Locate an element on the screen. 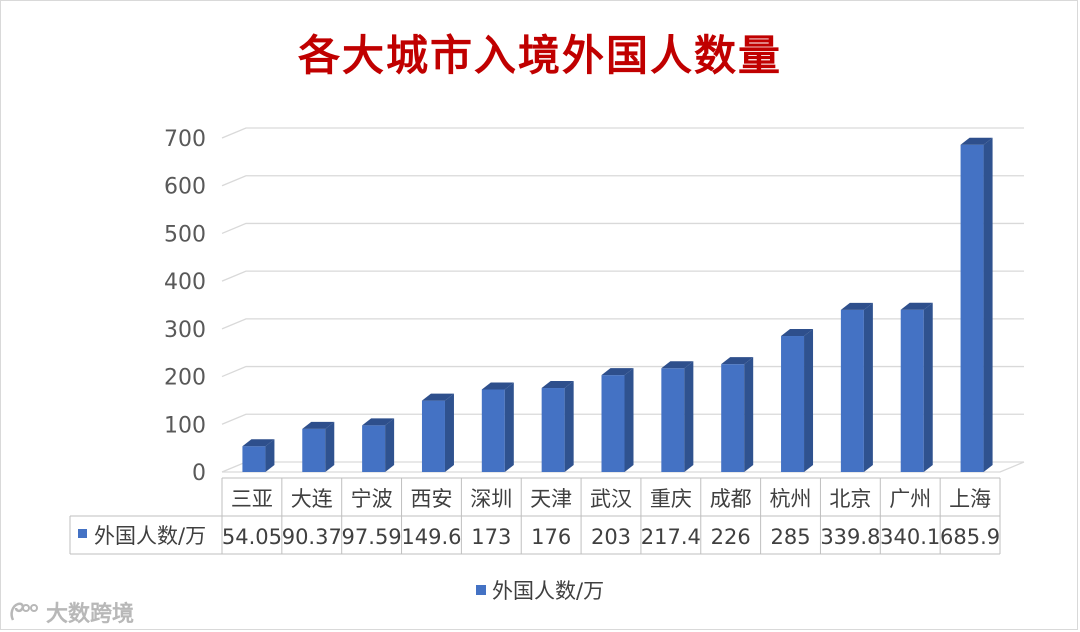  y-axis: 0 100 200 300 400 500 600 700 is located at coordinates (185, 306).